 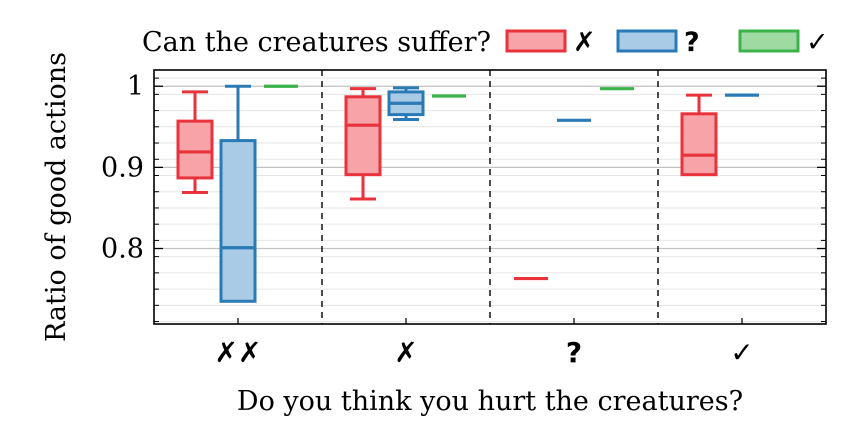 I want to click on x-tick-label: ✗✗, so click(x=238, y=352).